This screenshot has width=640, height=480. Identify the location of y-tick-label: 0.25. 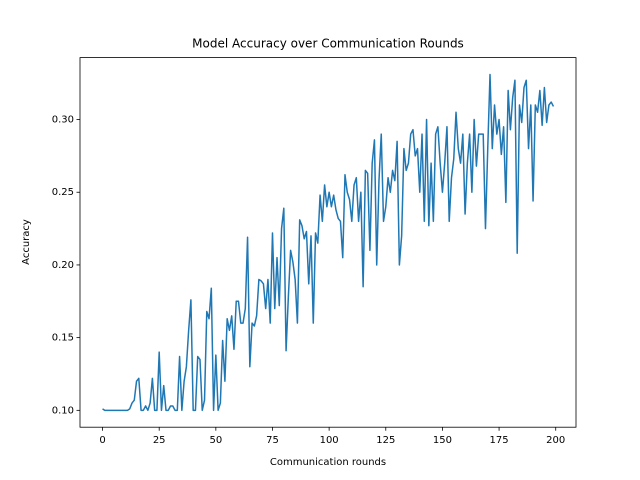
(63, 192).